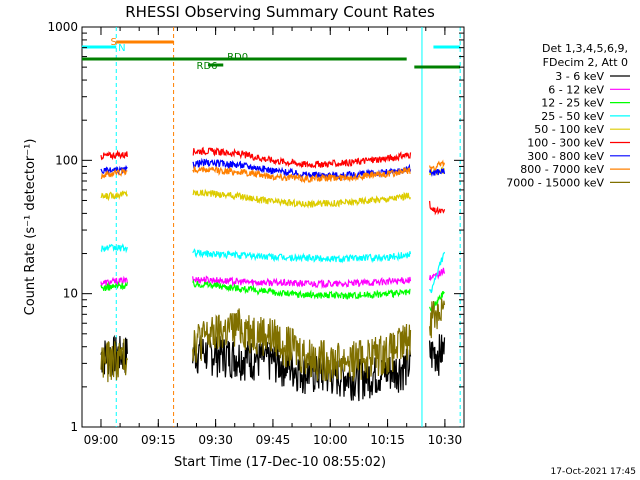 This screenshot has height=480, width=640. What do you see at coordinates (302, 256) in the screenshot?
I see `series-line-3-seg1` at bounding box center [302, 256].